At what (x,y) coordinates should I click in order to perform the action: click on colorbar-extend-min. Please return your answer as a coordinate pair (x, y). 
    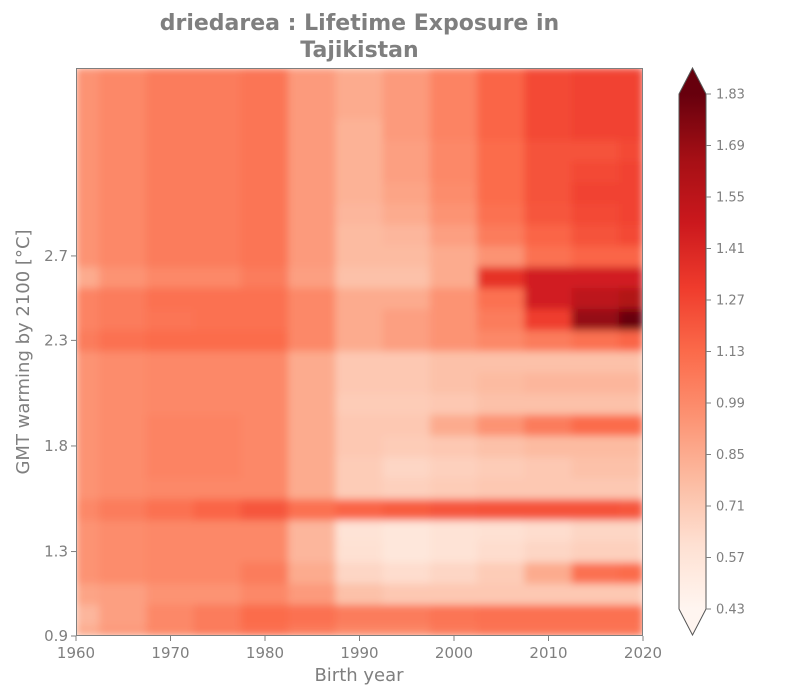
    Looking at the image, I should click on (692, 622).